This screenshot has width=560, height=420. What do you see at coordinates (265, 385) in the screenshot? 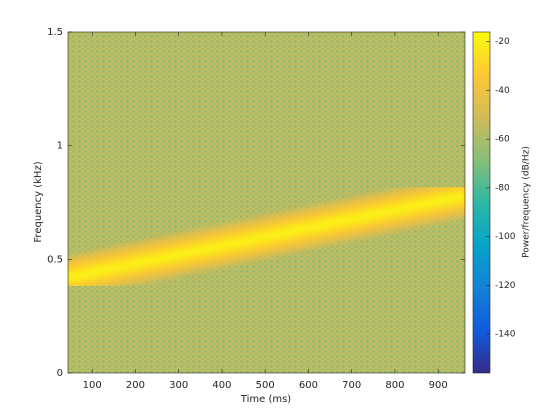
I see `x-tick-label: 500` at bounding box center [265, 385].